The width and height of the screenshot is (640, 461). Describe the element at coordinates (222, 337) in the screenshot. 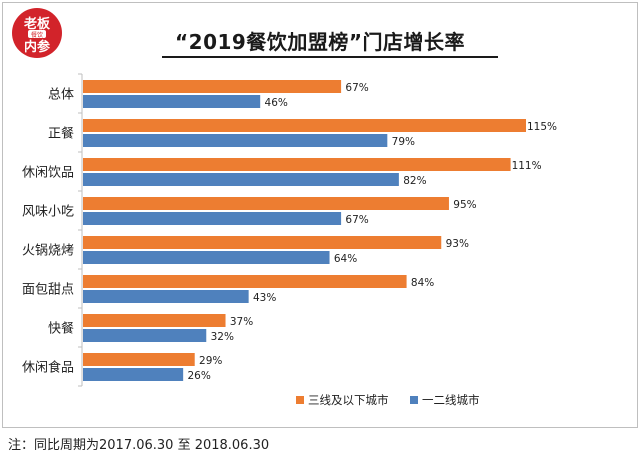

I see `data-label: 32%` at that location.